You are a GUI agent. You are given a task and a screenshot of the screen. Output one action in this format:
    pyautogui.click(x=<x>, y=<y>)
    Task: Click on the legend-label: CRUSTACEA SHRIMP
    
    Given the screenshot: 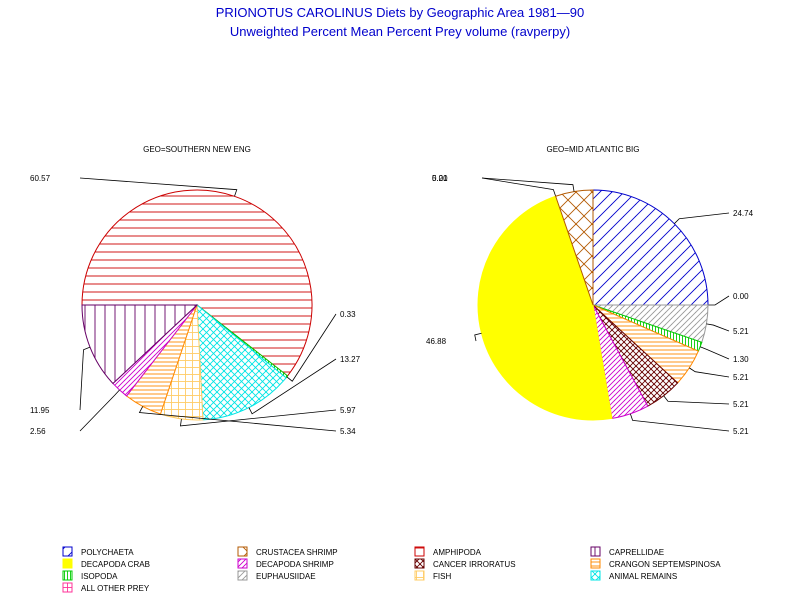 What is the action you would take?
    pyautogui.click(x=297, y=552)
    